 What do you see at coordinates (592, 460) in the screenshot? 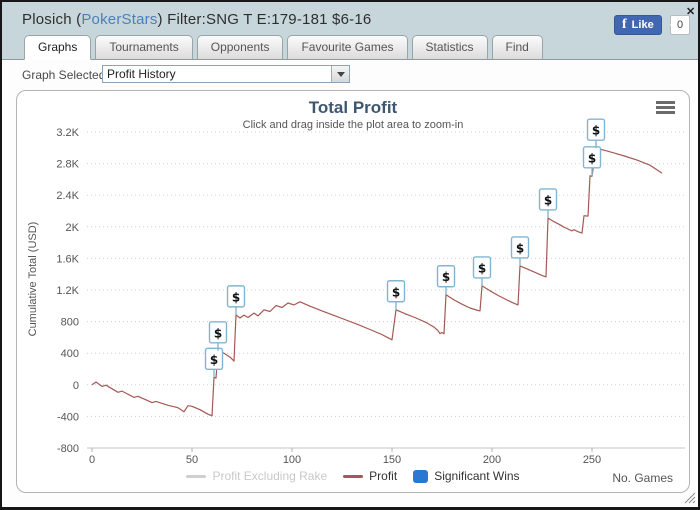
I see `svg-text: 250` at bounding box center [592, 460].